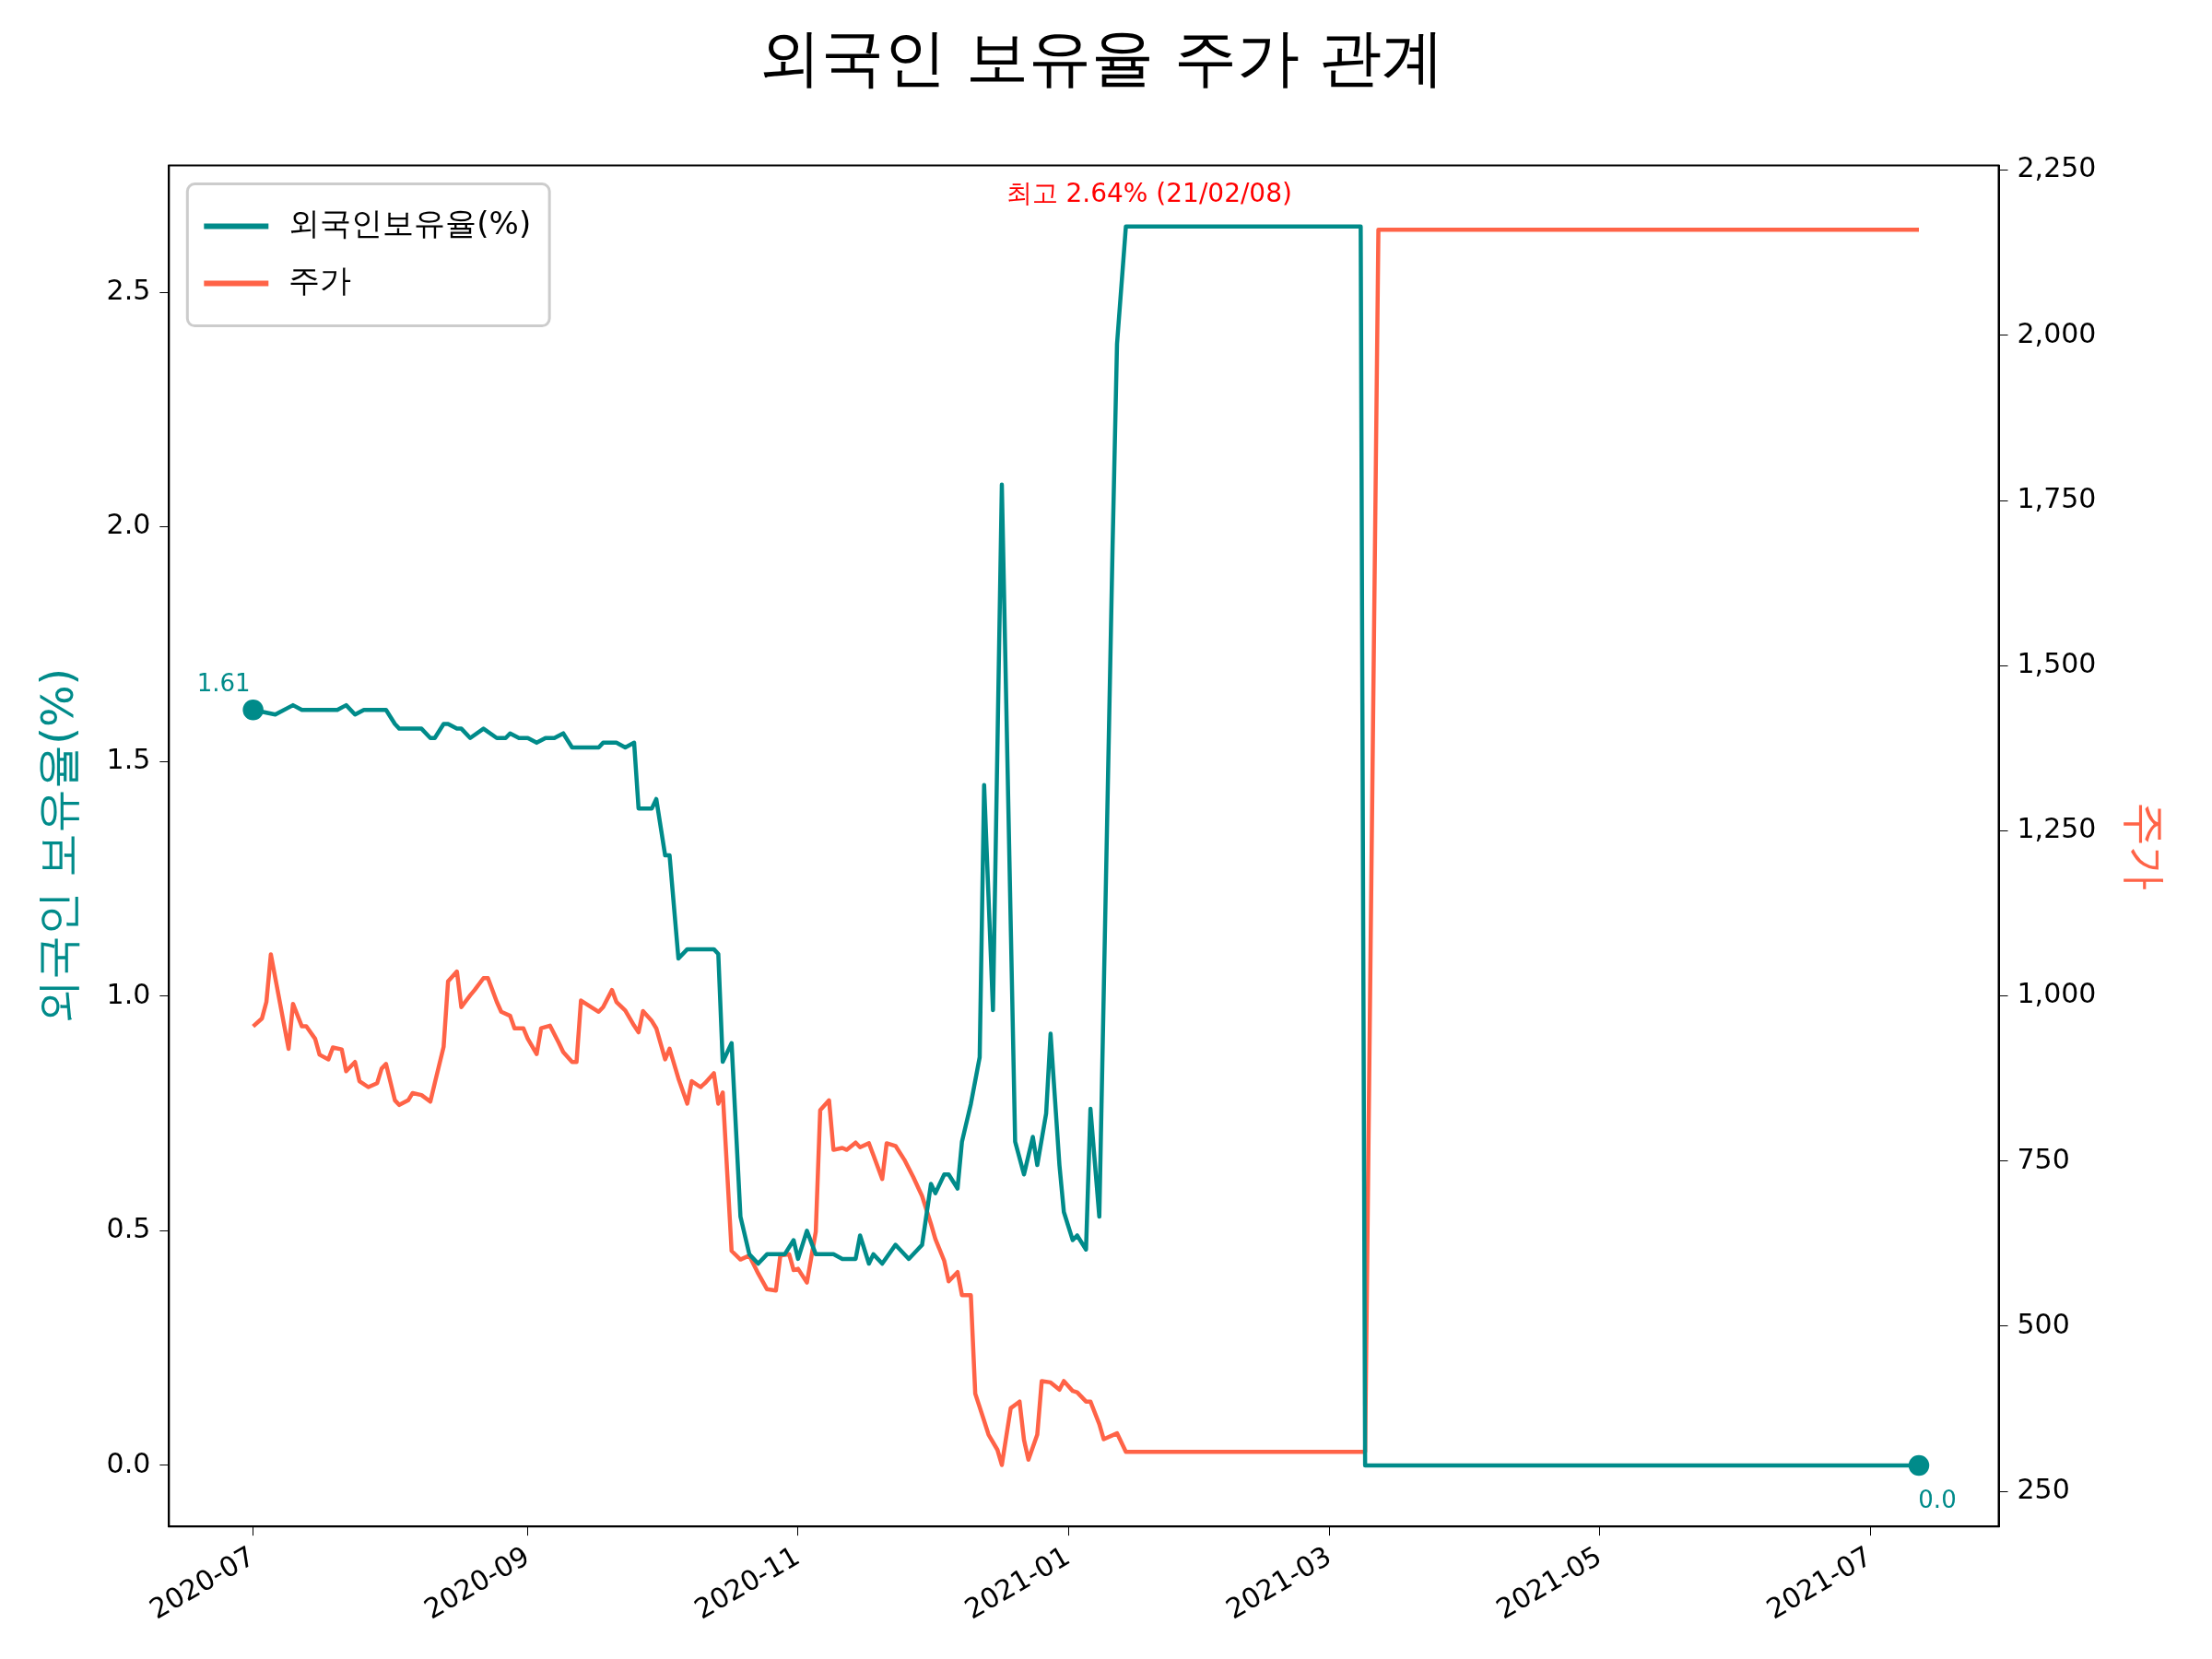 Image resolution: width=2212 pixels, height=1659 pixels. Describe the element at coordinates (2057, 497) in the screenshot. I see `y2-tick-label: 1,750` at that location.